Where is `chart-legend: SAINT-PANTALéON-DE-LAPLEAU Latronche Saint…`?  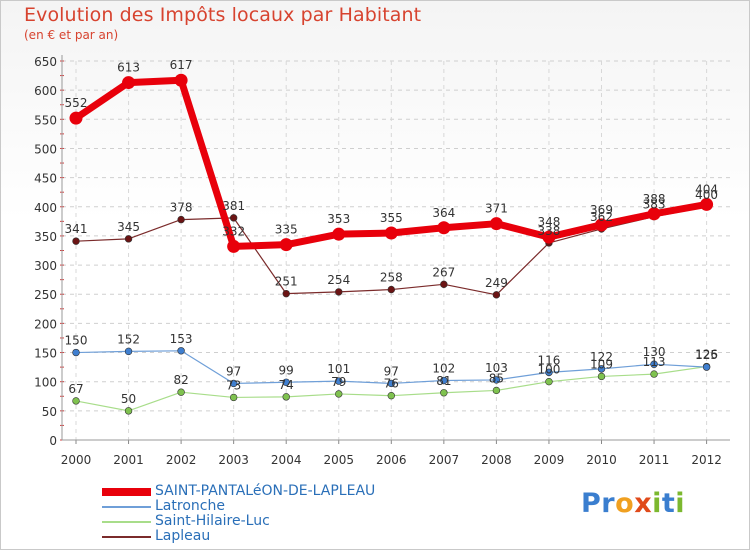
chart-legend: SAINT-PANTALéON-DE-LAPLEAU Latronche Saint… is located at coordinates (238, 514).